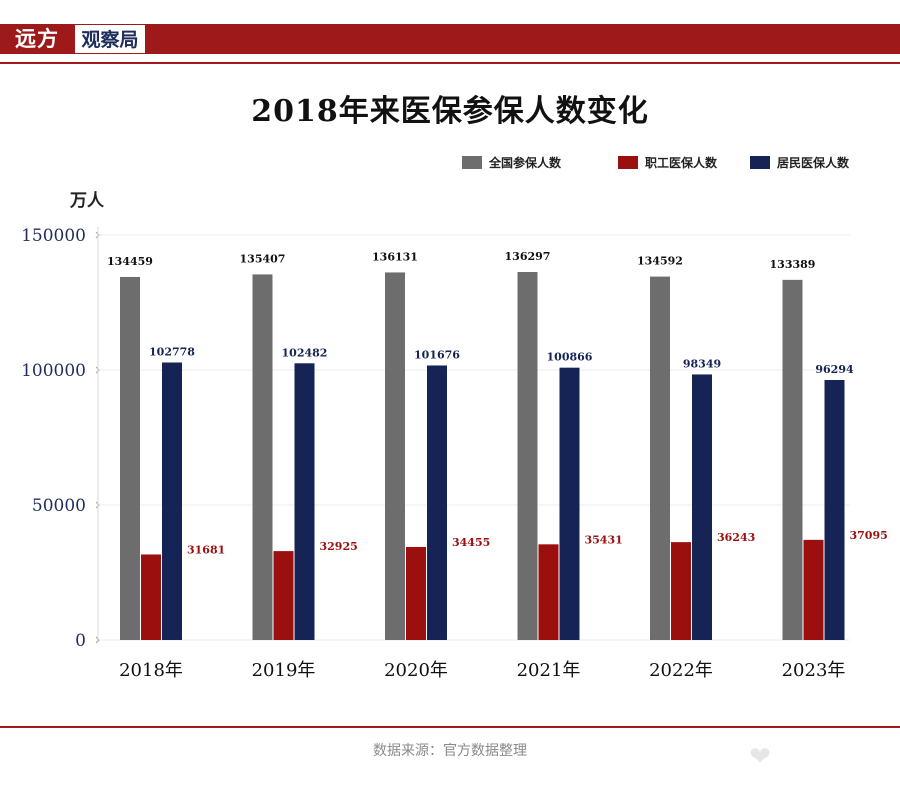  I want to click on x-tick-label: 2022年, so click(681, 670).